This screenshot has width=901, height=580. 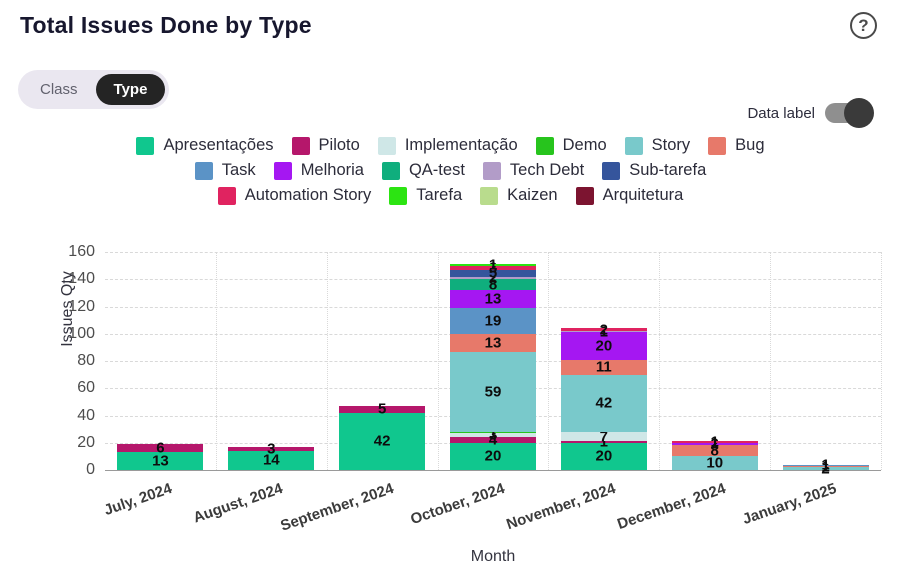 I want to click on y-tick-label: 60, so click(x=86, y=388).